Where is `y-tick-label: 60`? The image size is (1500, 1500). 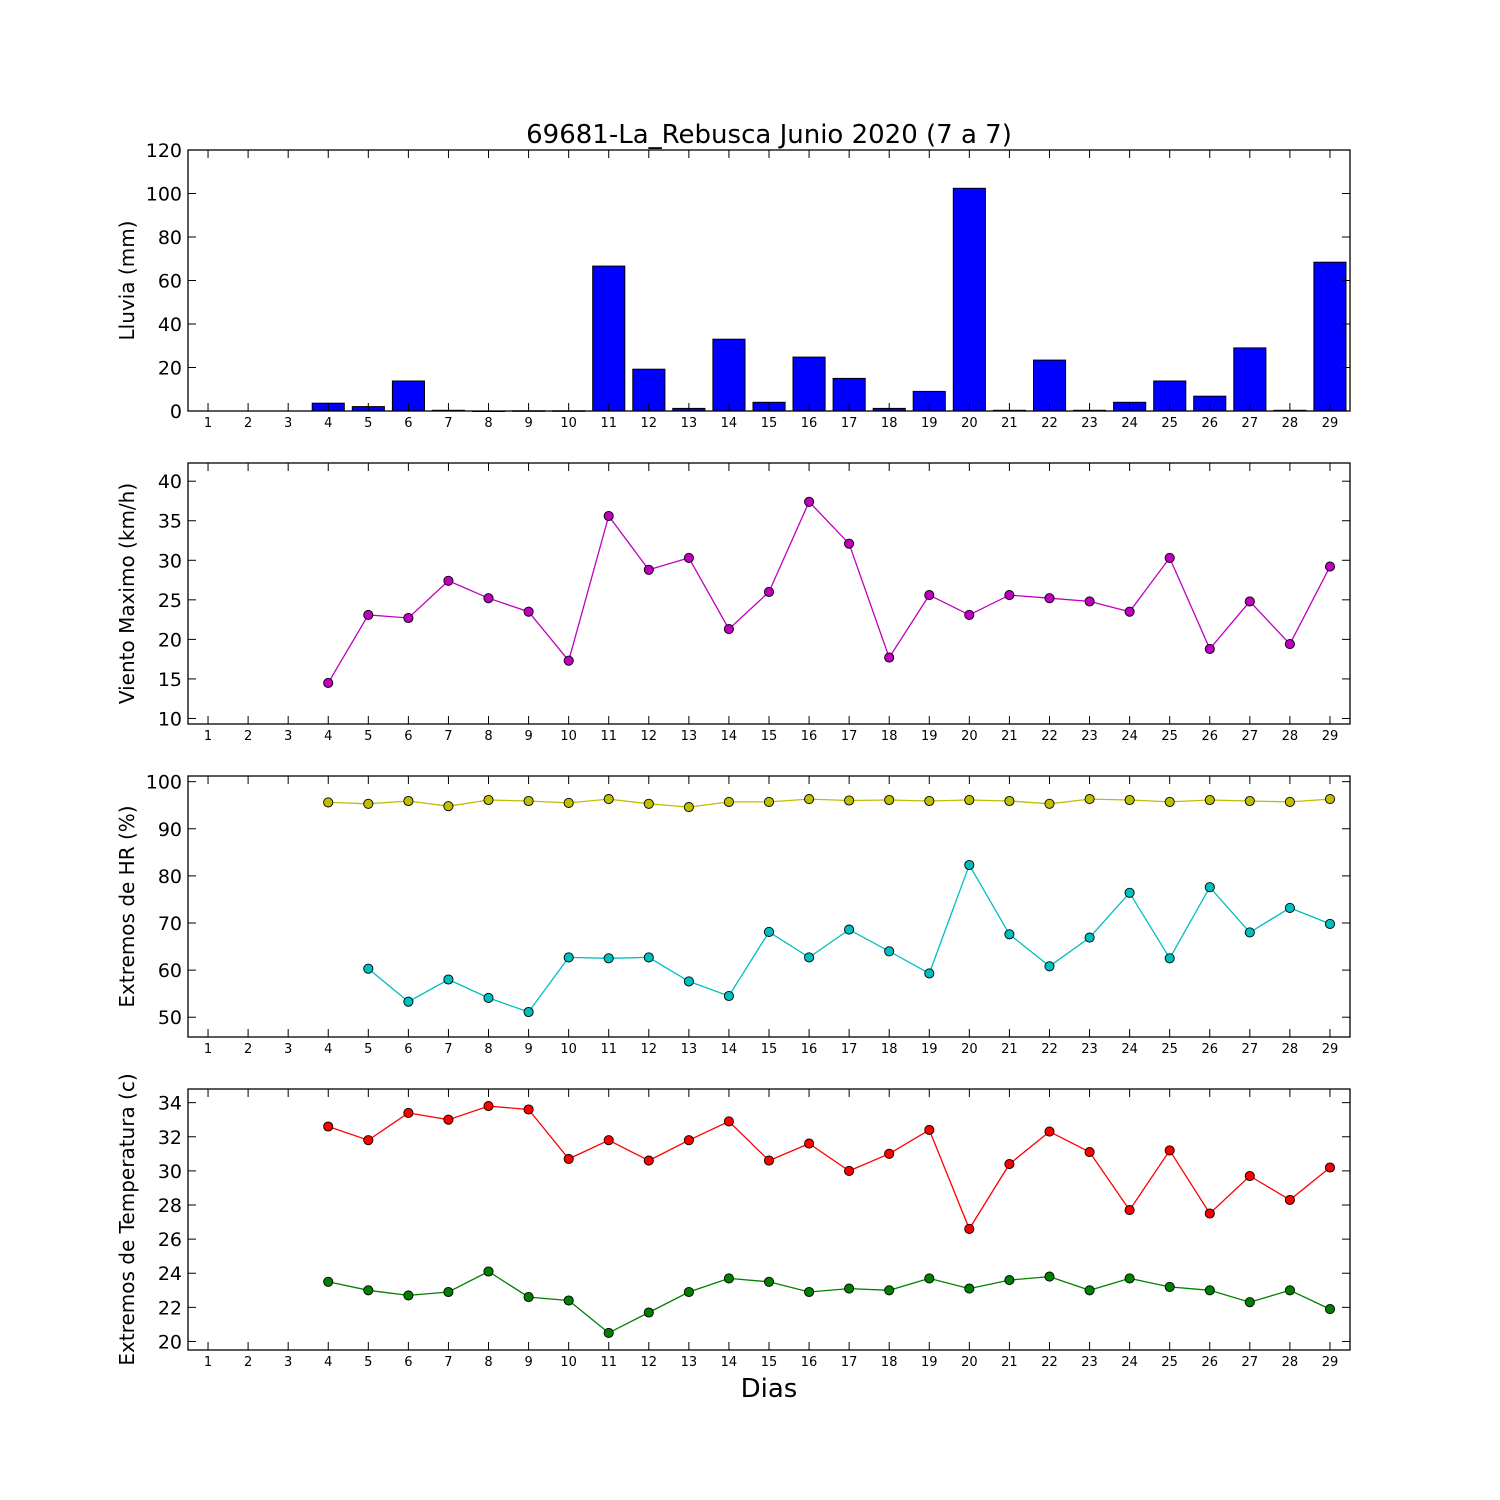 y-tick-label: 60 is located at coordinates (170, 971).